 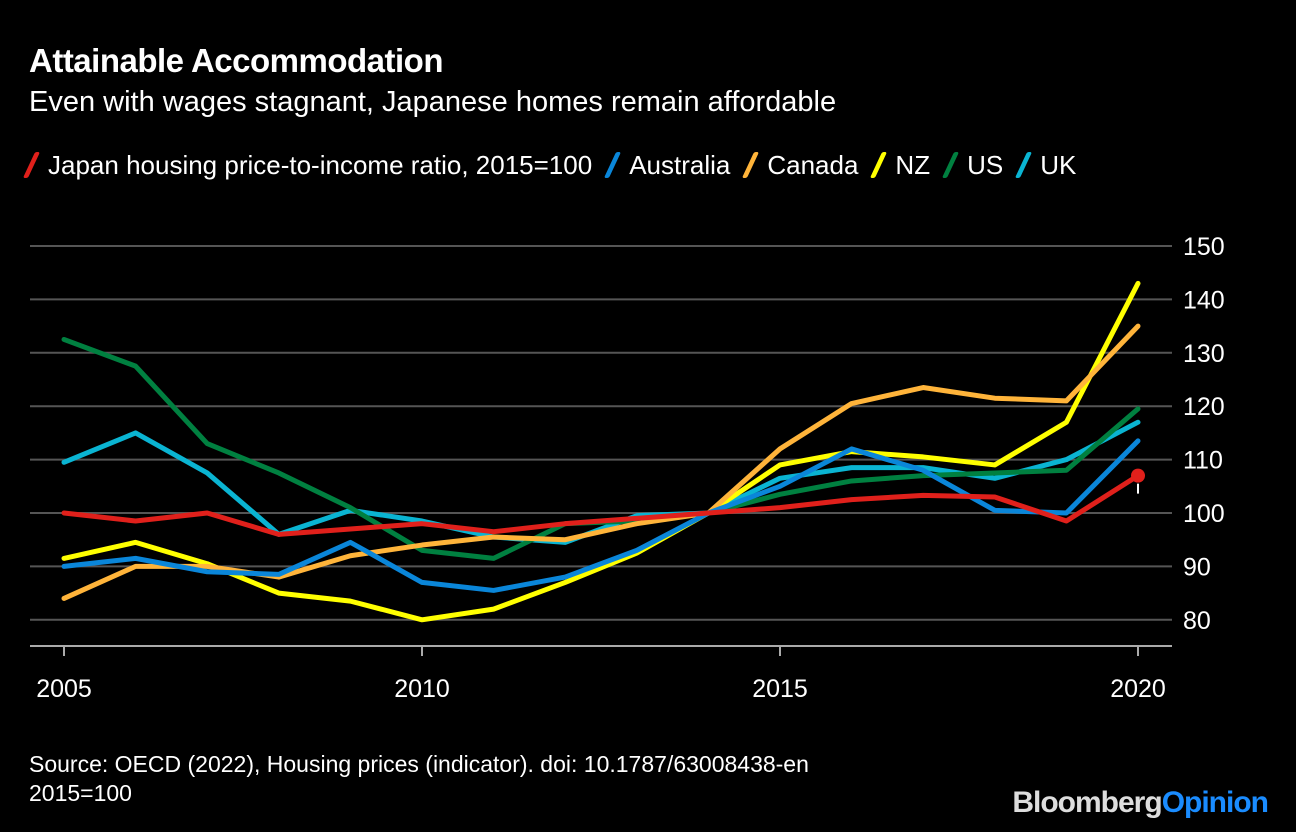 I want to click on legend-label: Canada, so click(x=813, y=165).